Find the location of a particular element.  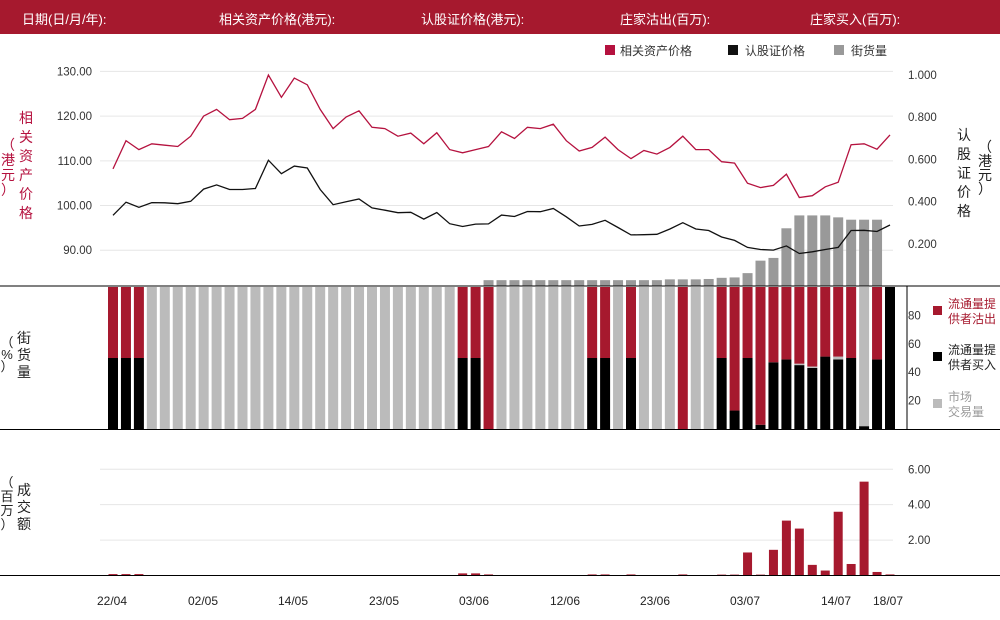

legend-label: 街货量 is located at coordinates (869, 50).